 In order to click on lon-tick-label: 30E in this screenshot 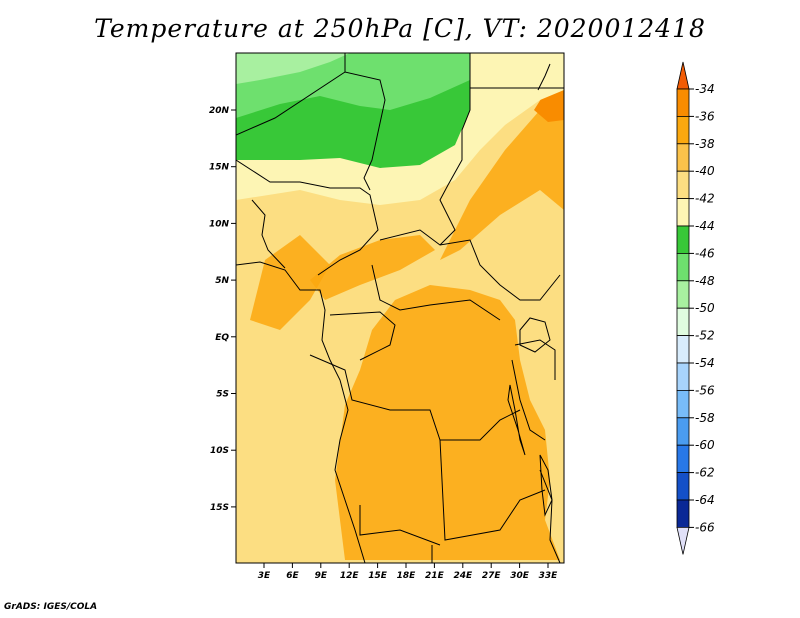, I will do `click(520, 576)`.